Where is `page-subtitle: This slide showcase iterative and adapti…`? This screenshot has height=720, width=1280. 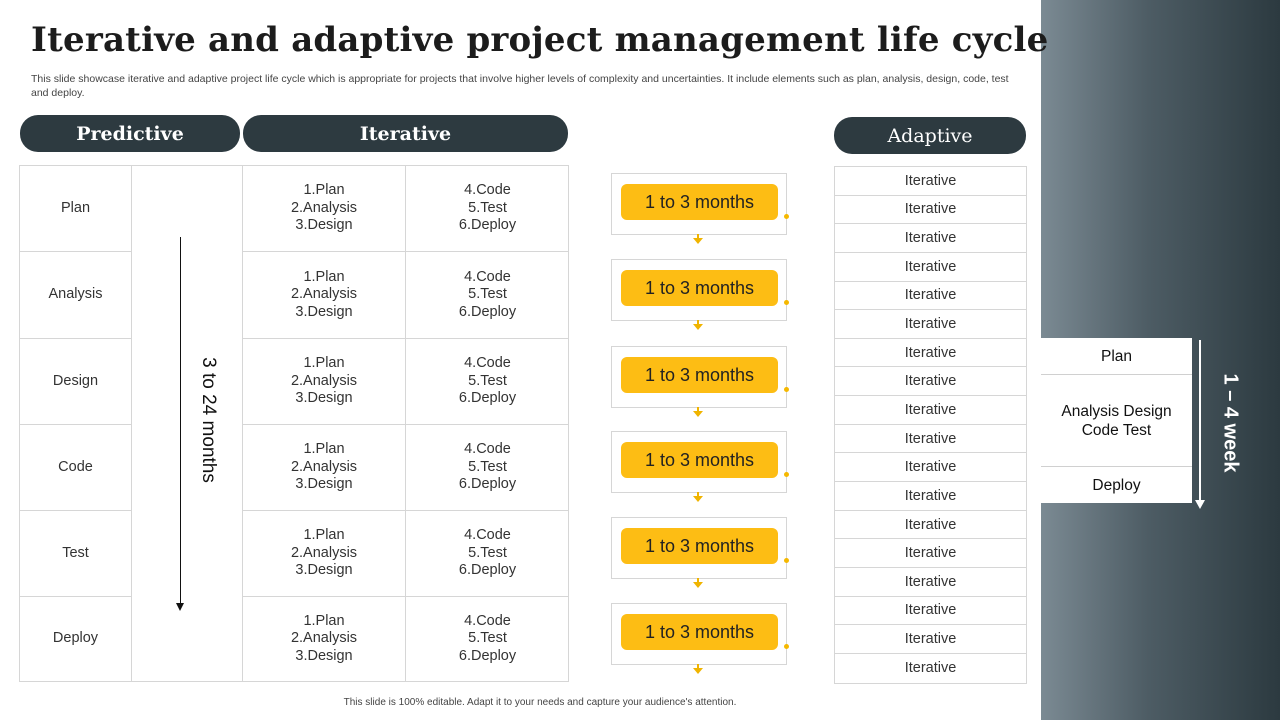 page-subtitle: This slide showcase iterative and adapti… is located at coordinates (520, 86).